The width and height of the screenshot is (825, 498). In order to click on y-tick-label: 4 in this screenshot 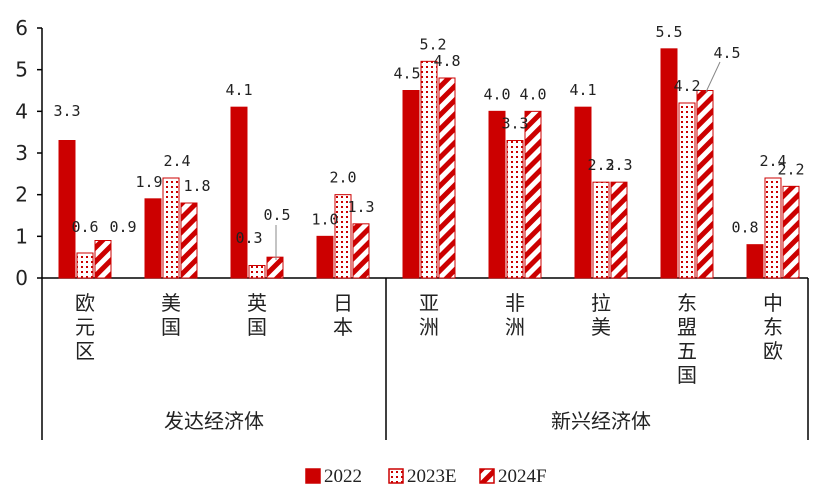, I will do `click(21, 111)`.